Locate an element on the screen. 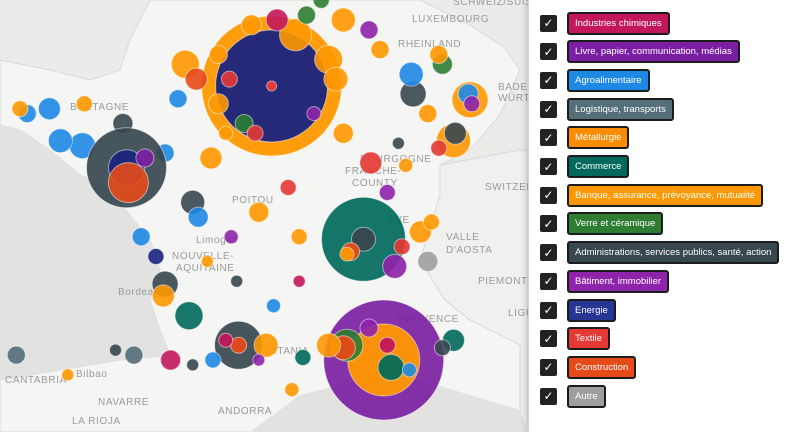  legend-item: ✓ Bâtiment, immobilier is located at coordinates (664, 281).